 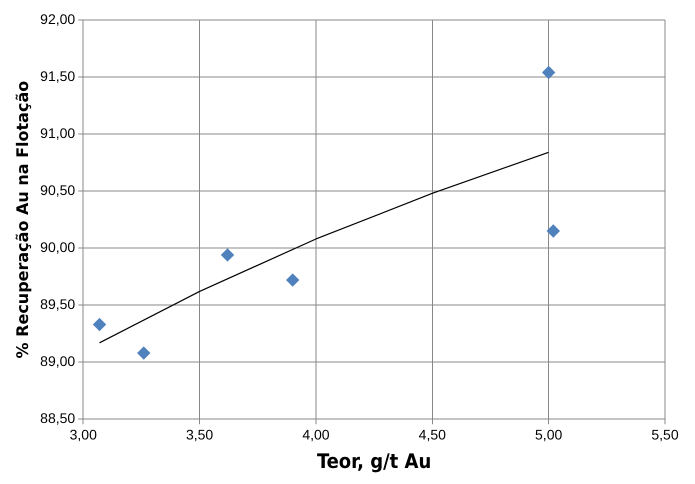 What do you see at coordinates (316, 434) in the screenshot?
I see `x-tick-label: 4,00` at bounding box center [316, 434].